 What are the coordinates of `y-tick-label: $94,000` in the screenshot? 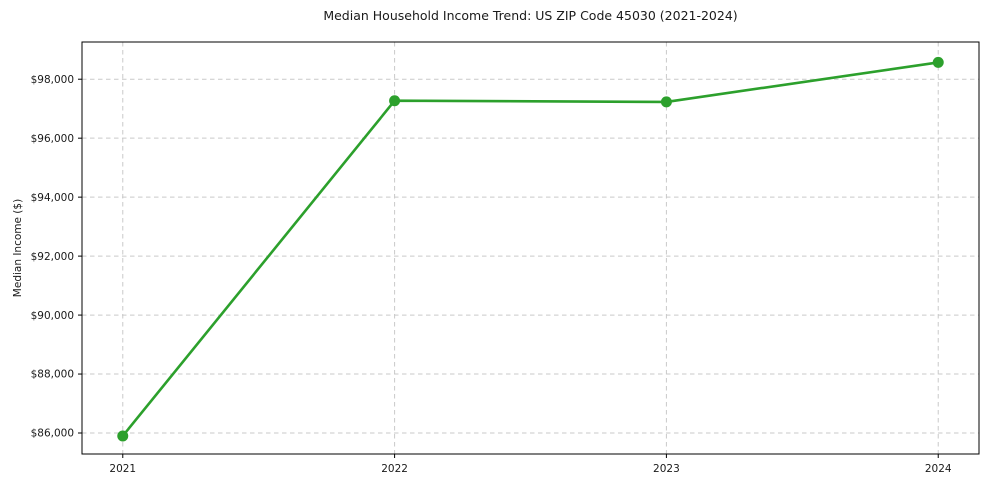 It's located at (52, 198).